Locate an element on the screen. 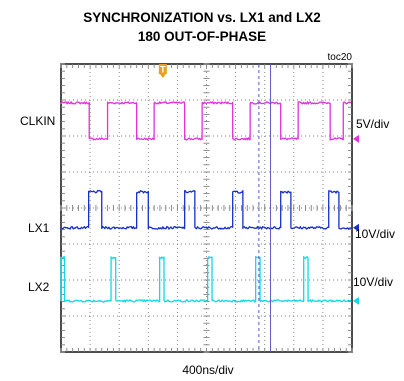 Image resolution: width=404 pixels, height=381 pixels. label-lx1: LX1 is located at coordinates (39, 228).